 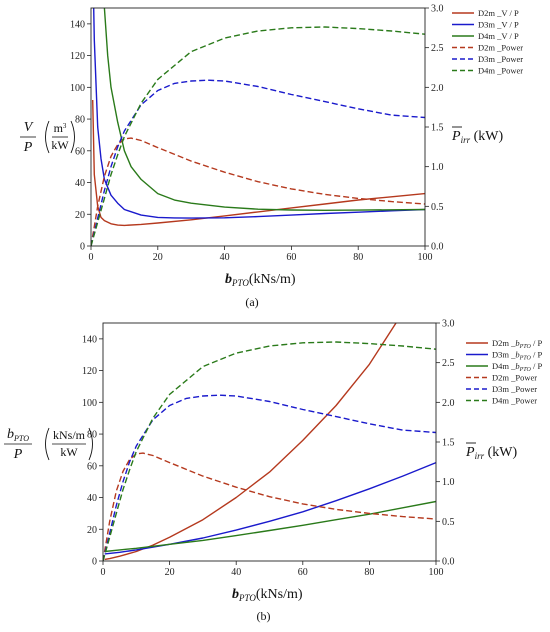 What do you see at coordinates (498, 25) in the screenshot?
I see `legend-entry: D3m _V / P` at bounding box center [498, 25].